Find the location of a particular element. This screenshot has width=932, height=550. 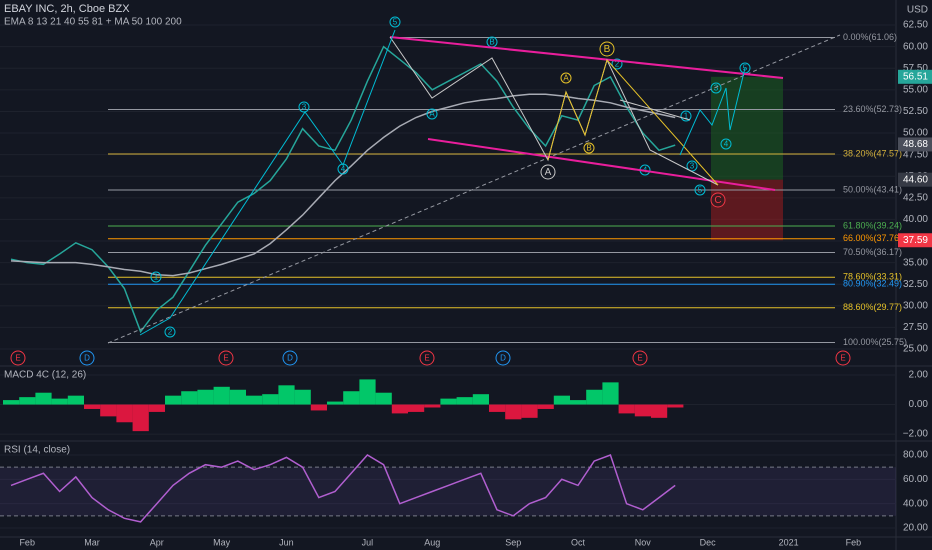

y-tick-label: −2.00 is located at coordinates (916, 434).